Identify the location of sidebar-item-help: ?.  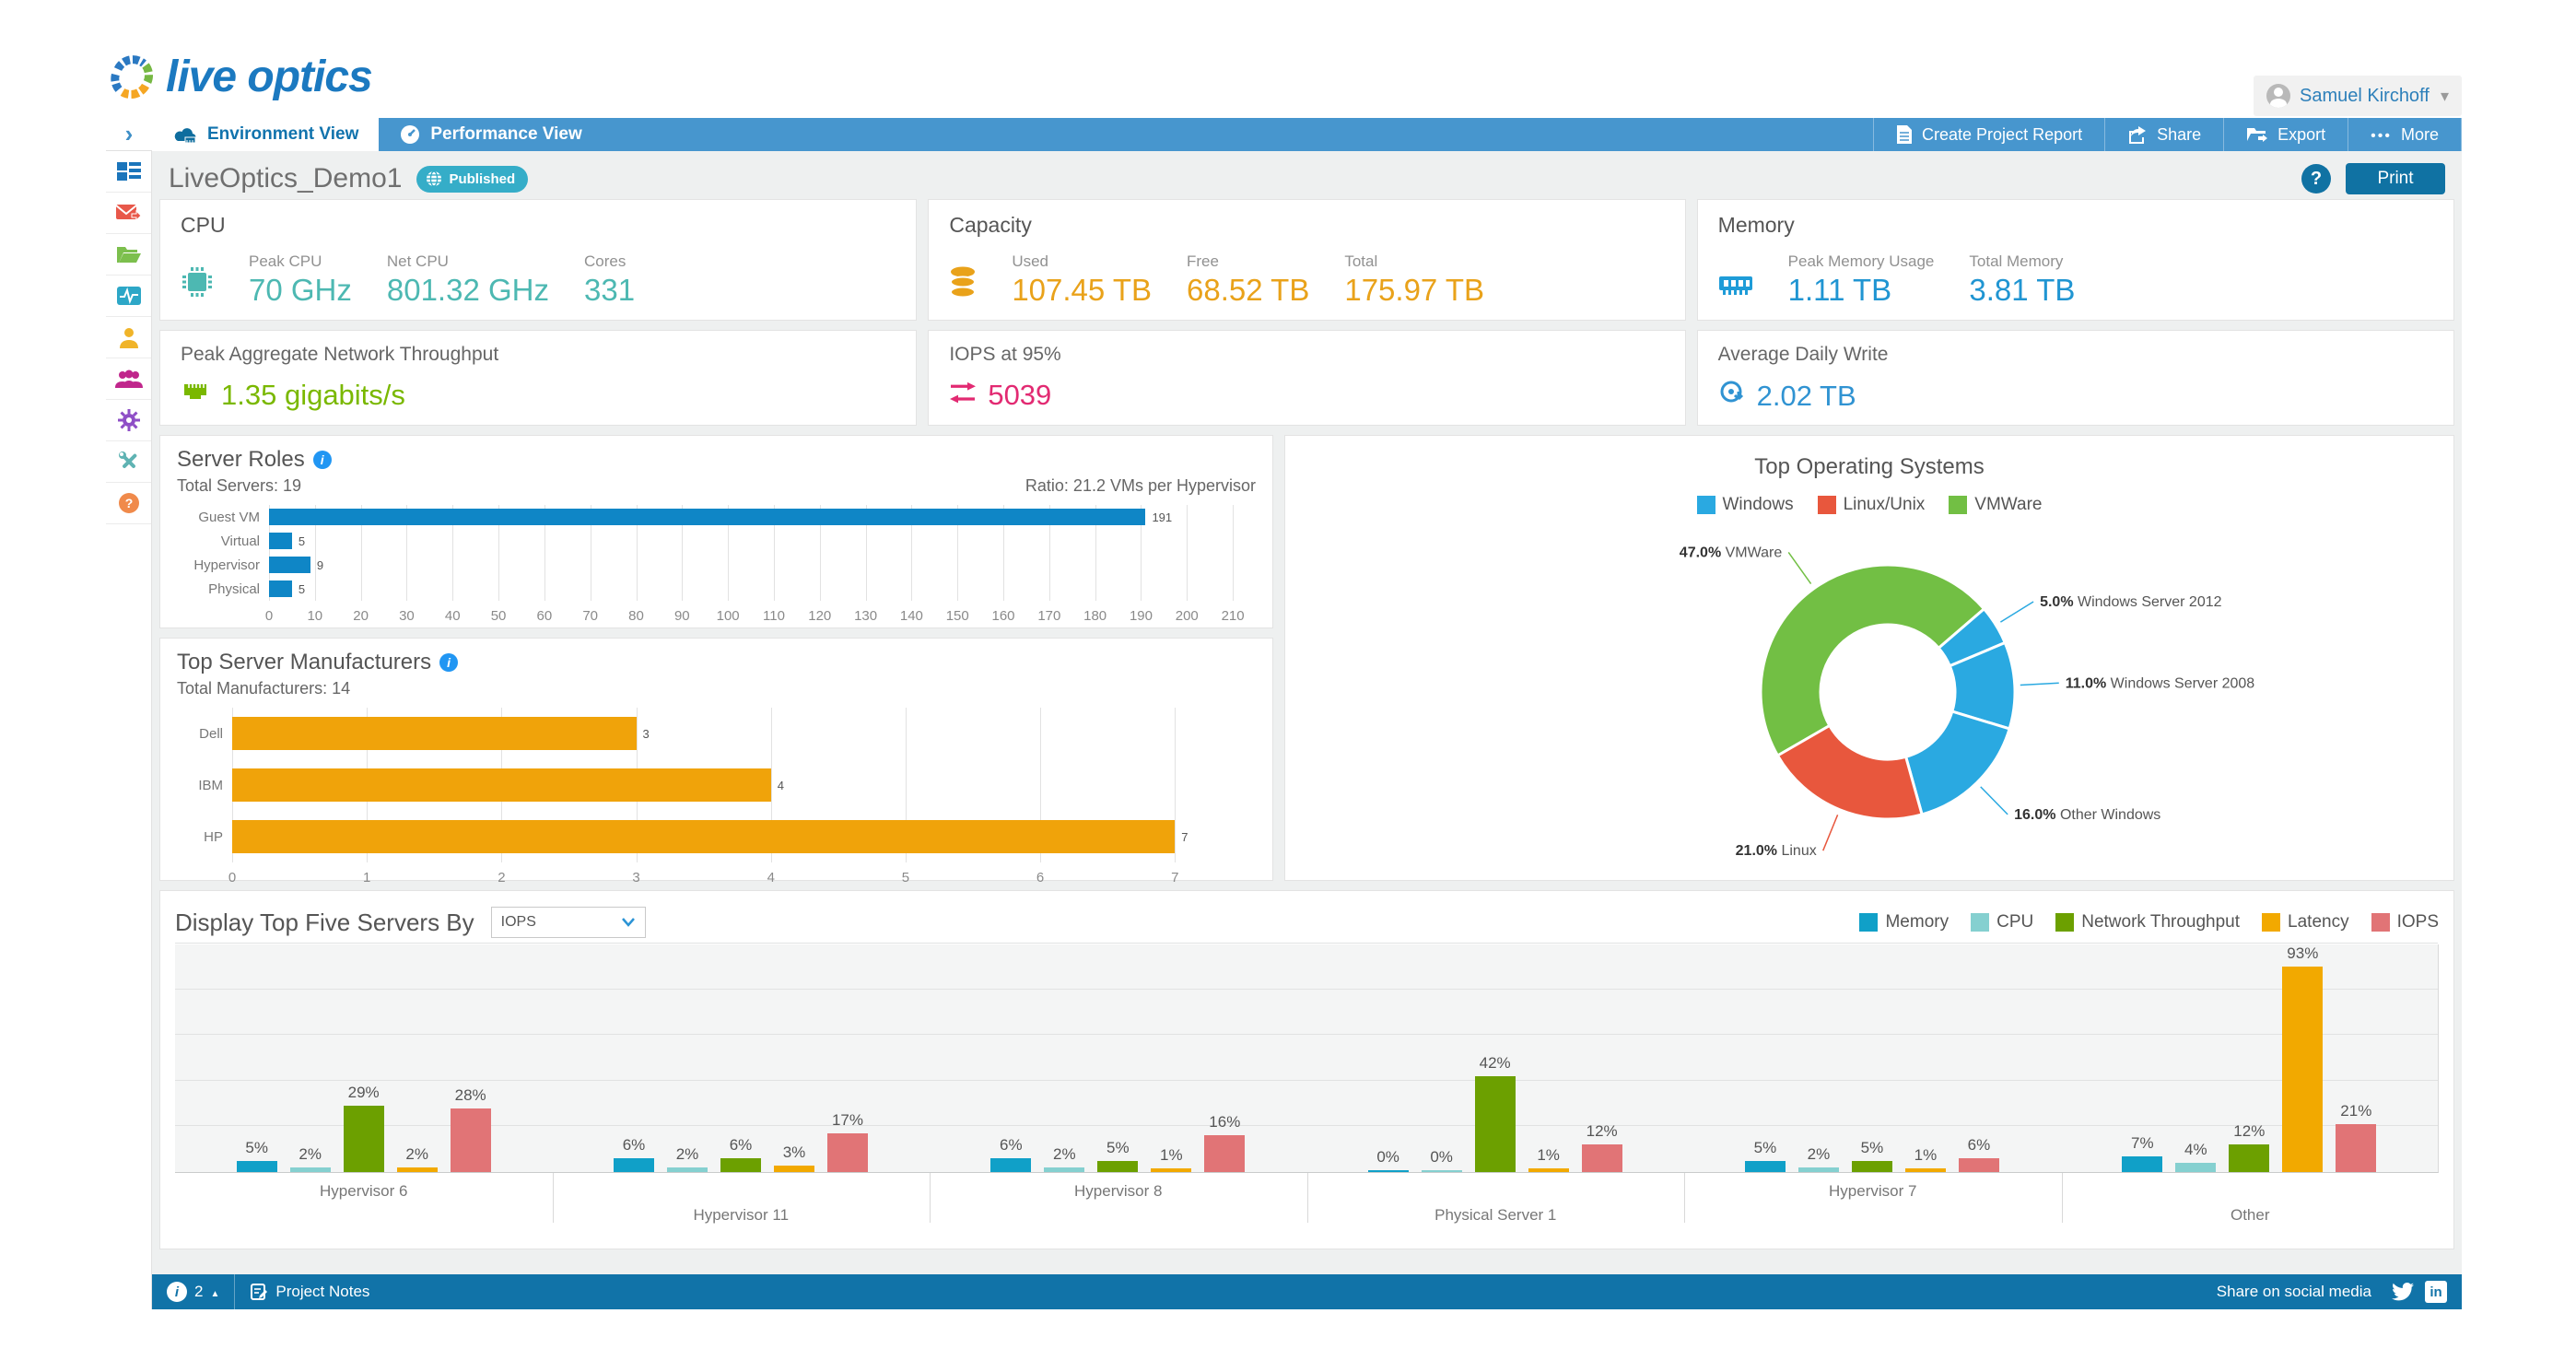
(128, 503).